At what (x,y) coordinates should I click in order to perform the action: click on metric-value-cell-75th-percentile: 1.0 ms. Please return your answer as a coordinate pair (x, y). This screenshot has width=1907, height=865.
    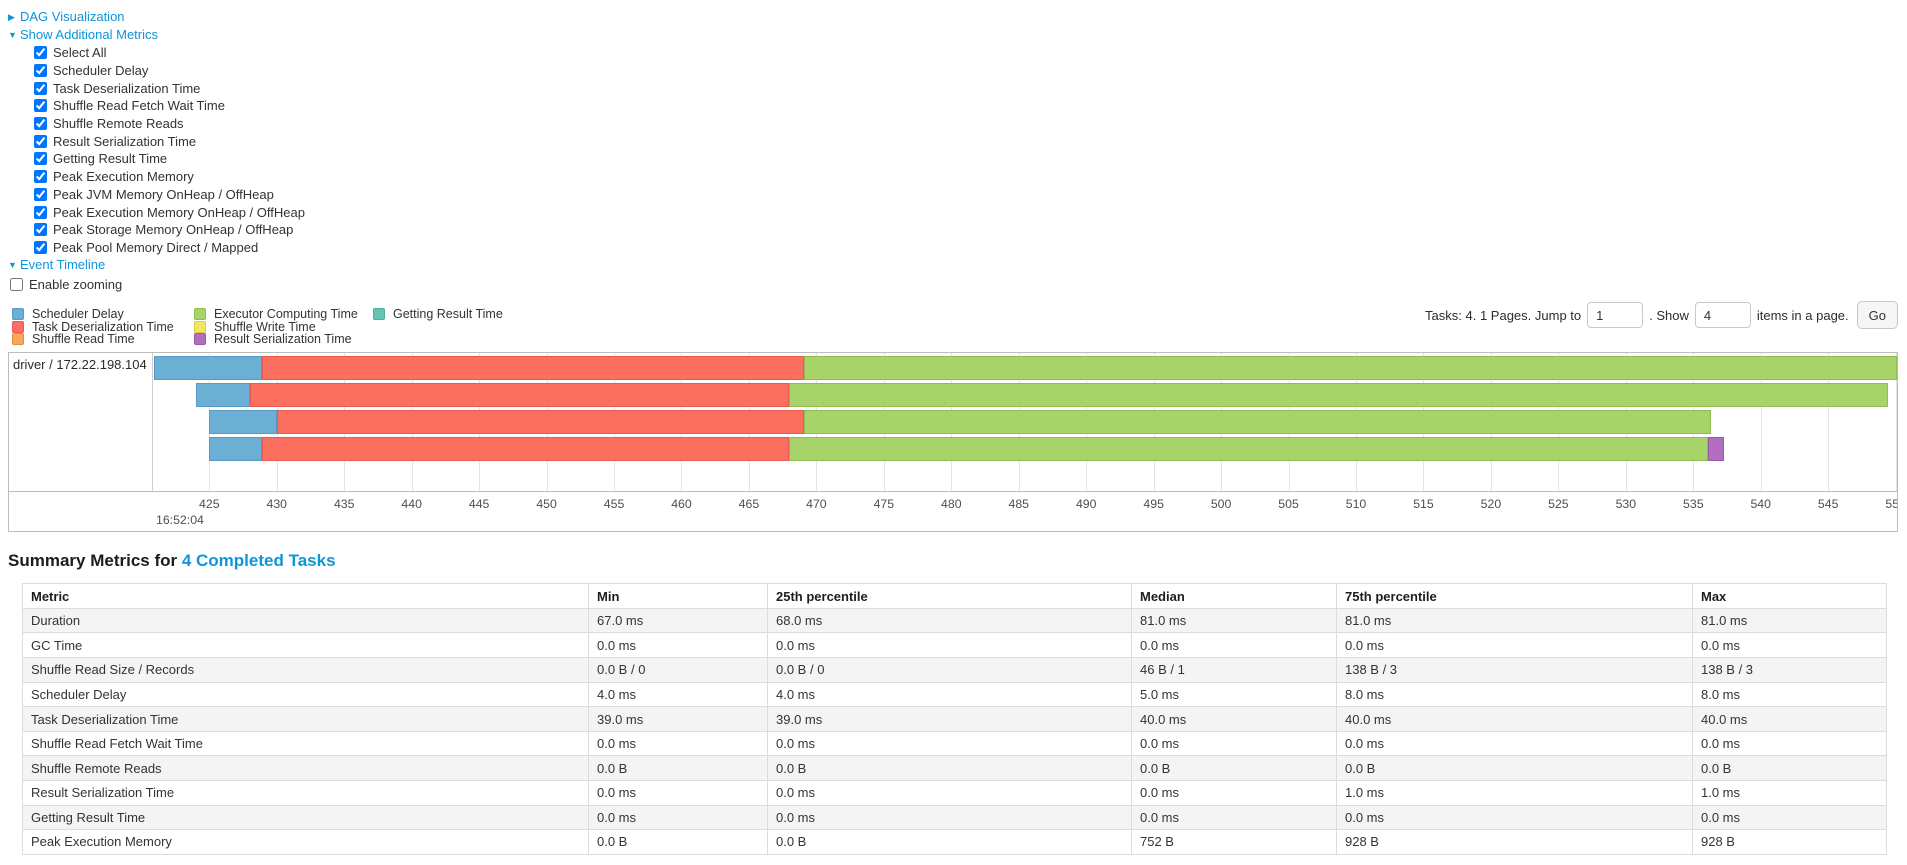
    Looking at the image, I should click on (1514, 793).